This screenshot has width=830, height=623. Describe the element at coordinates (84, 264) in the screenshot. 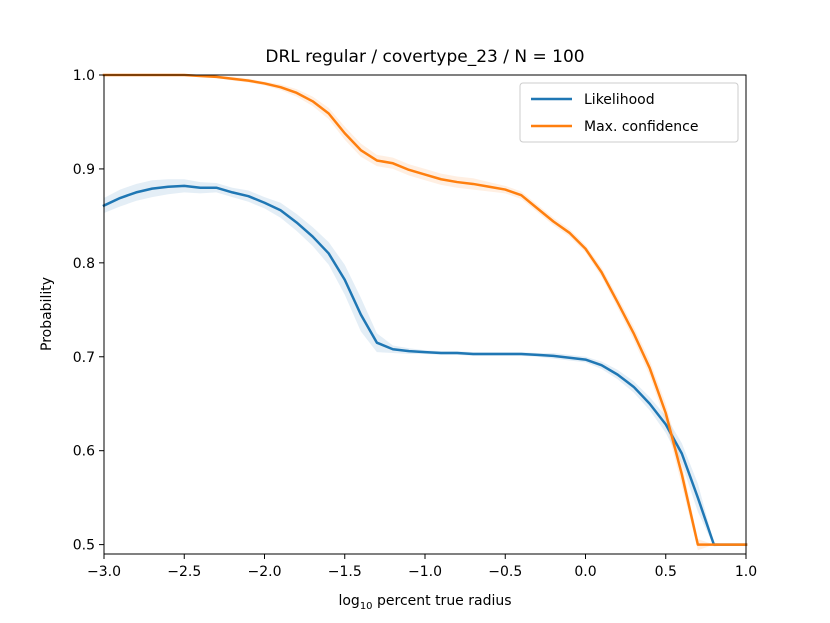

I see `y-tick-label: 0.8` at that location.